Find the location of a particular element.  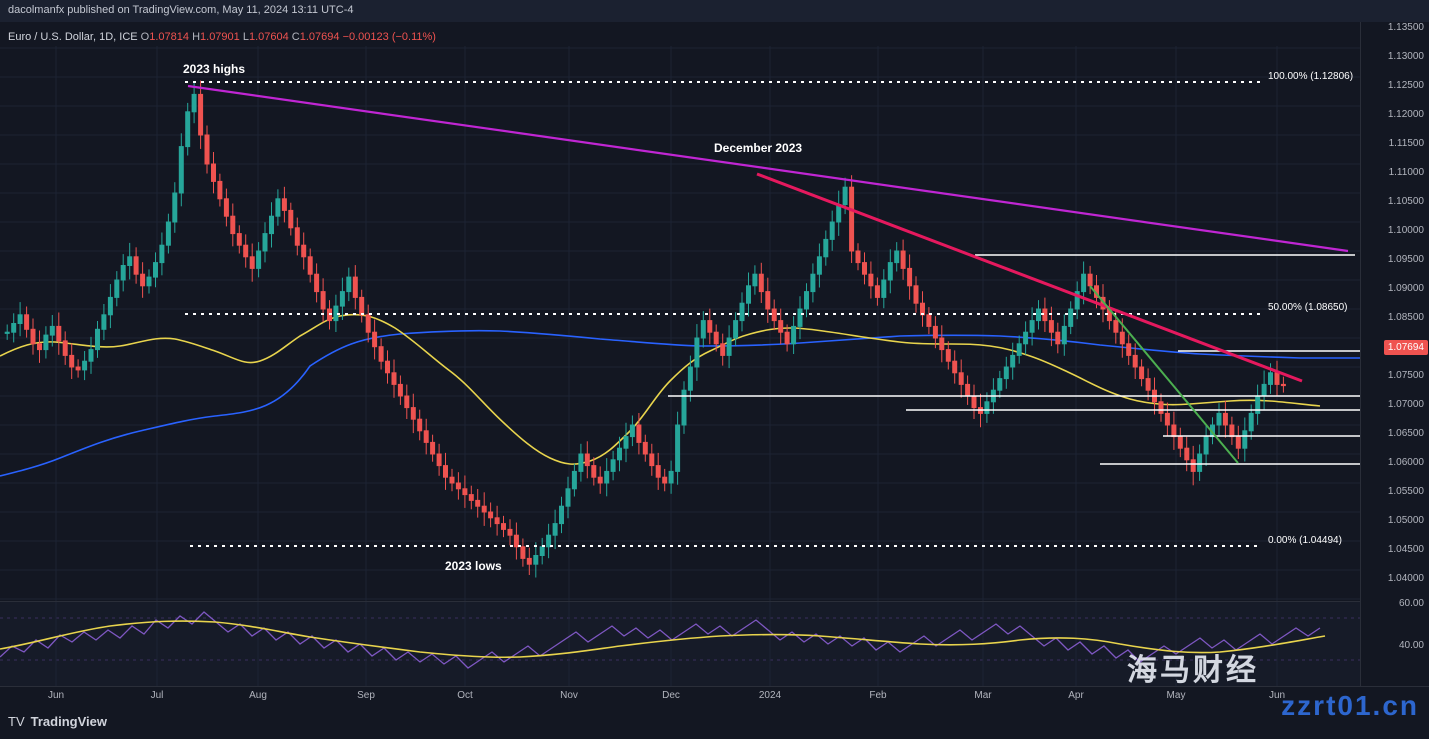

price-tick-12: 1.07500 is located at coordinates (1405, 375).